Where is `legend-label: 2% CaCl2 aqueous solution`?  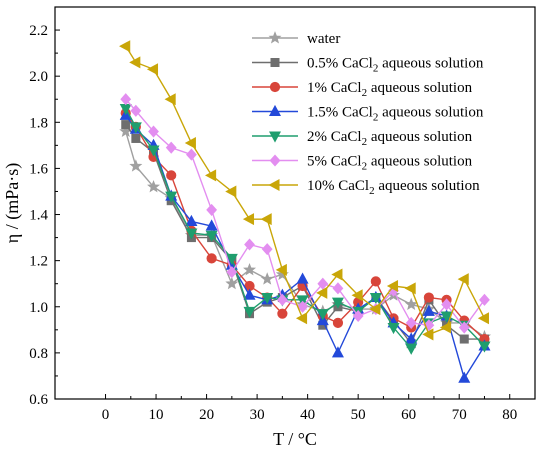 legend-label: 2% CaCl2 aqueous solution is located at coordinates (390, 138).